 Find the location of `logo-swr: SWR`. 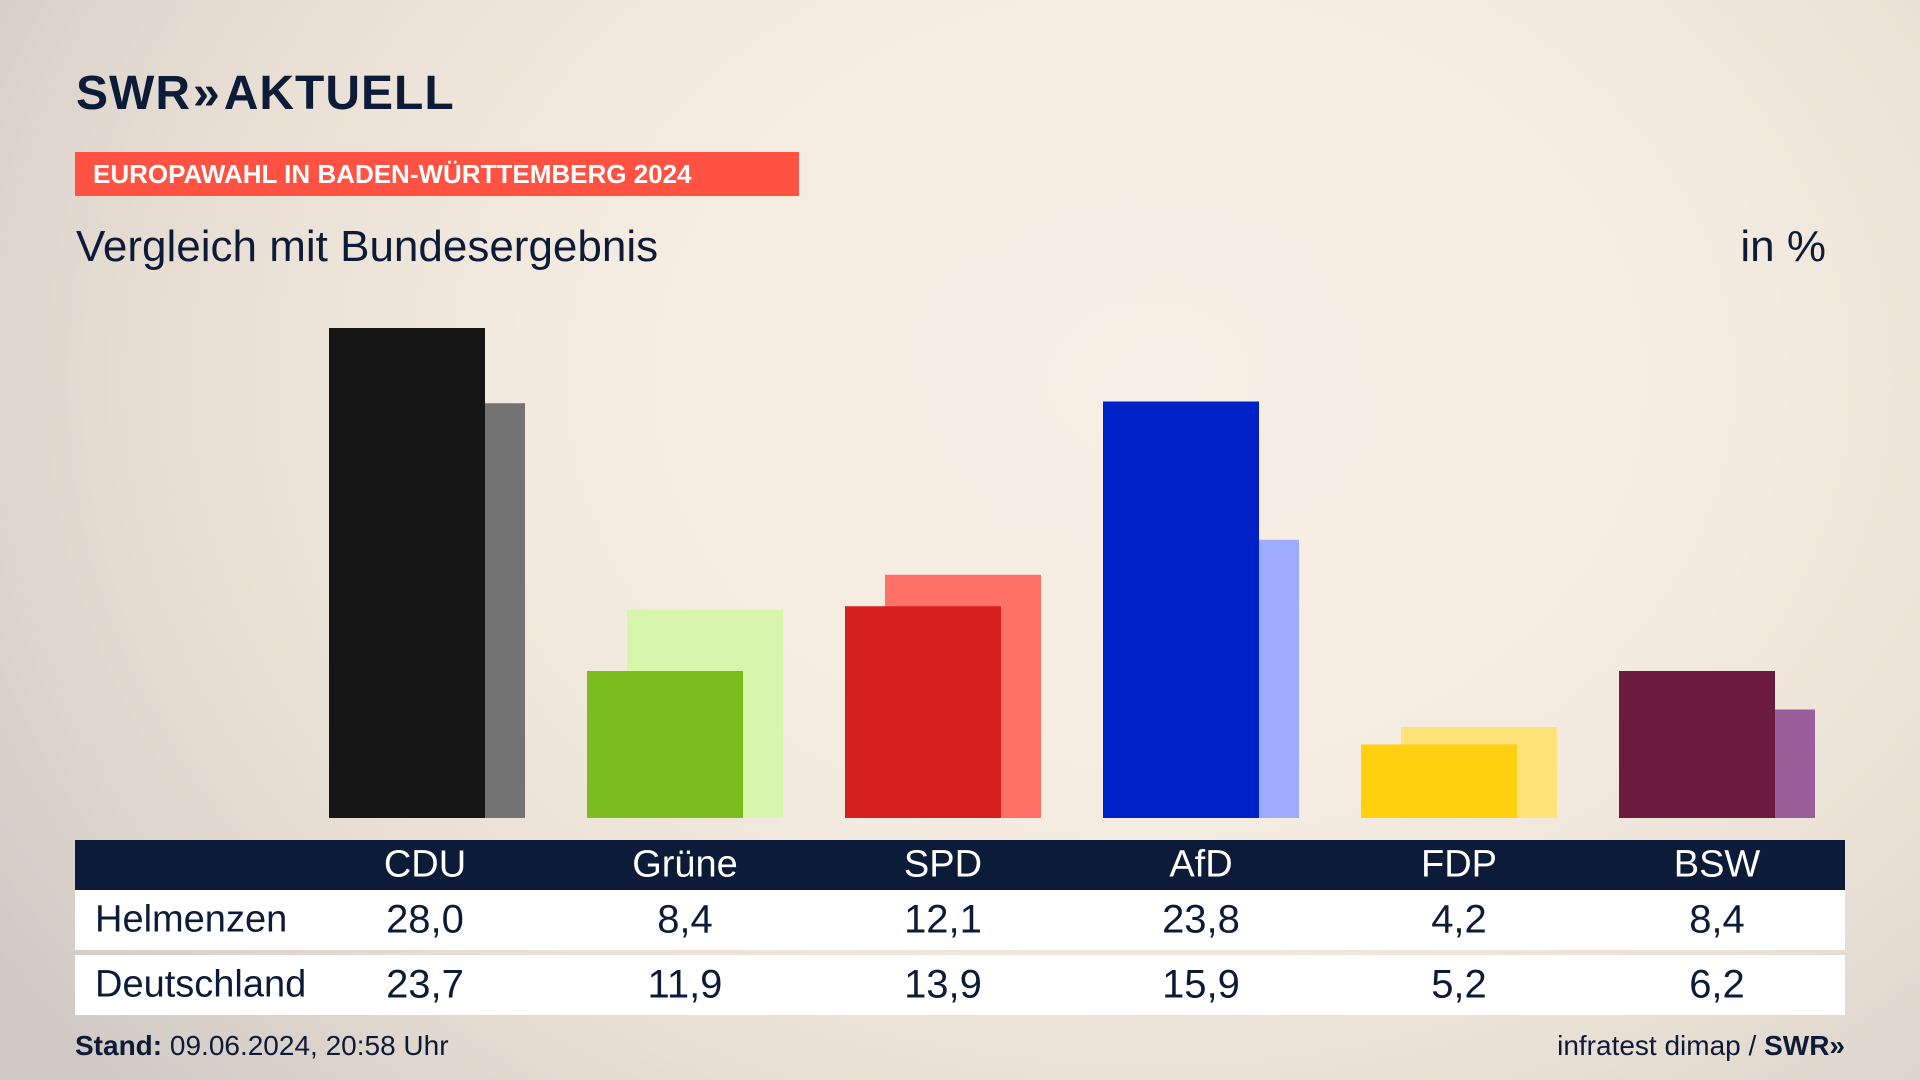

logo-swr: SWR is located at coordinates (133, 93).